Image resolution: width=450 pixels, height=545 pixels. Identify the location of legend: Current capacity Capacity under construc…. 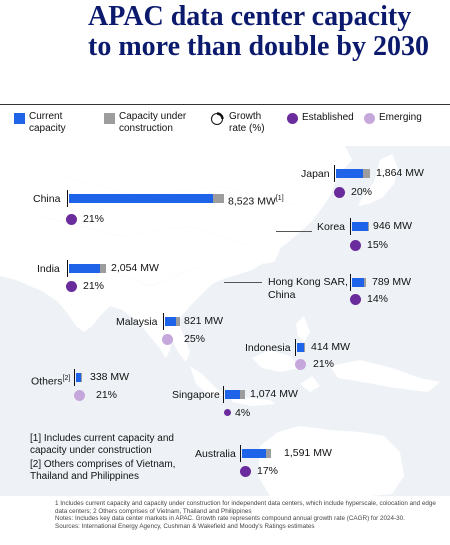
(225, 122).